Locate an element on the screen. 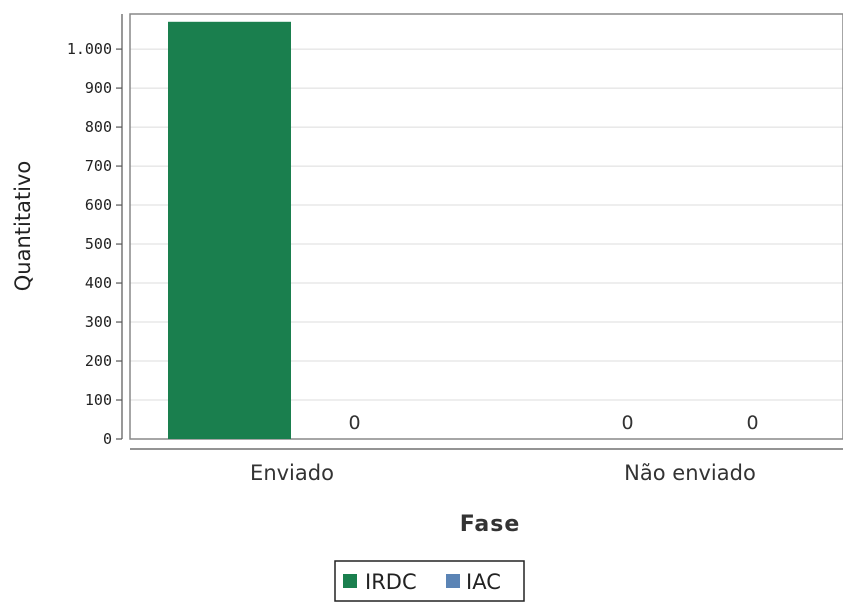 The image size is (843, 602). x-axis-categories: Enviado Não enviado is located at coordinates (503, 473).